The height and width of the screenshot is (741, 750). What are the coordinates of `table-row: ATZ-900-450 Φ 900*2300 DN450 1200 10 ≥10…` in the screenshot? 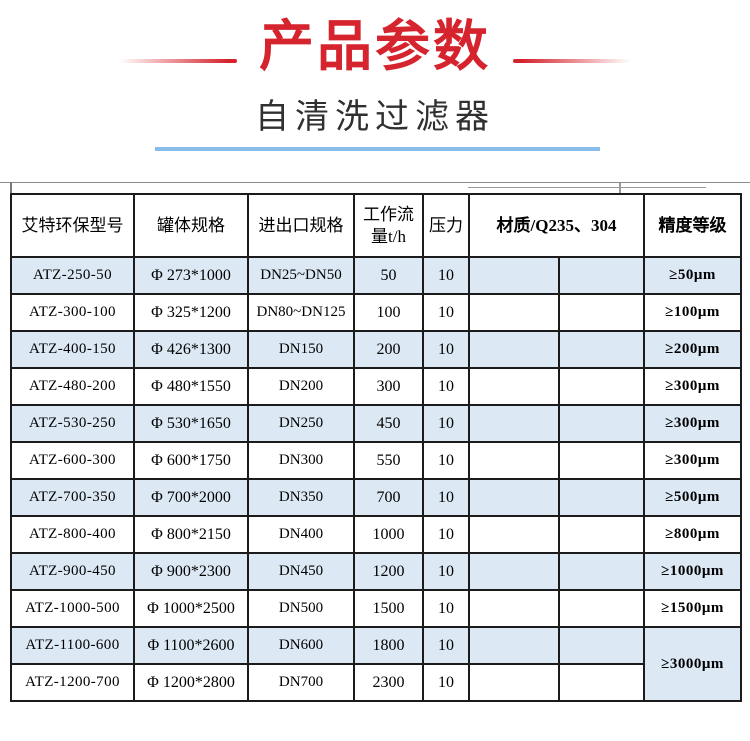 It's located at (376, 571).